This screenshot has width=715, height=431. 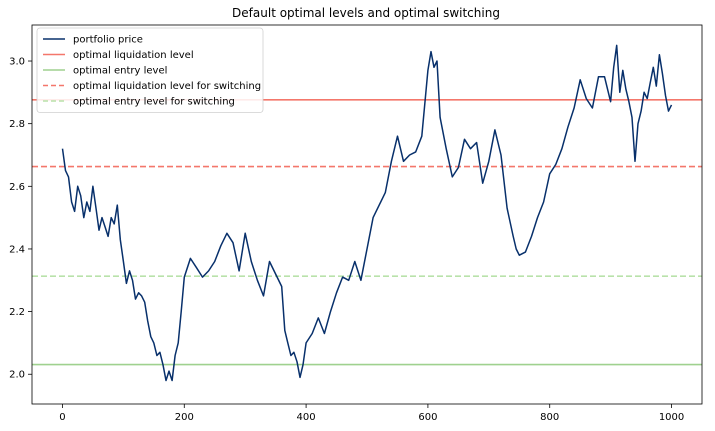 What do you see at coordinates (167, 86) in the screenshot?
I see `legend-label: optimal liquidation level for switching` at bounding box center [167, 86].